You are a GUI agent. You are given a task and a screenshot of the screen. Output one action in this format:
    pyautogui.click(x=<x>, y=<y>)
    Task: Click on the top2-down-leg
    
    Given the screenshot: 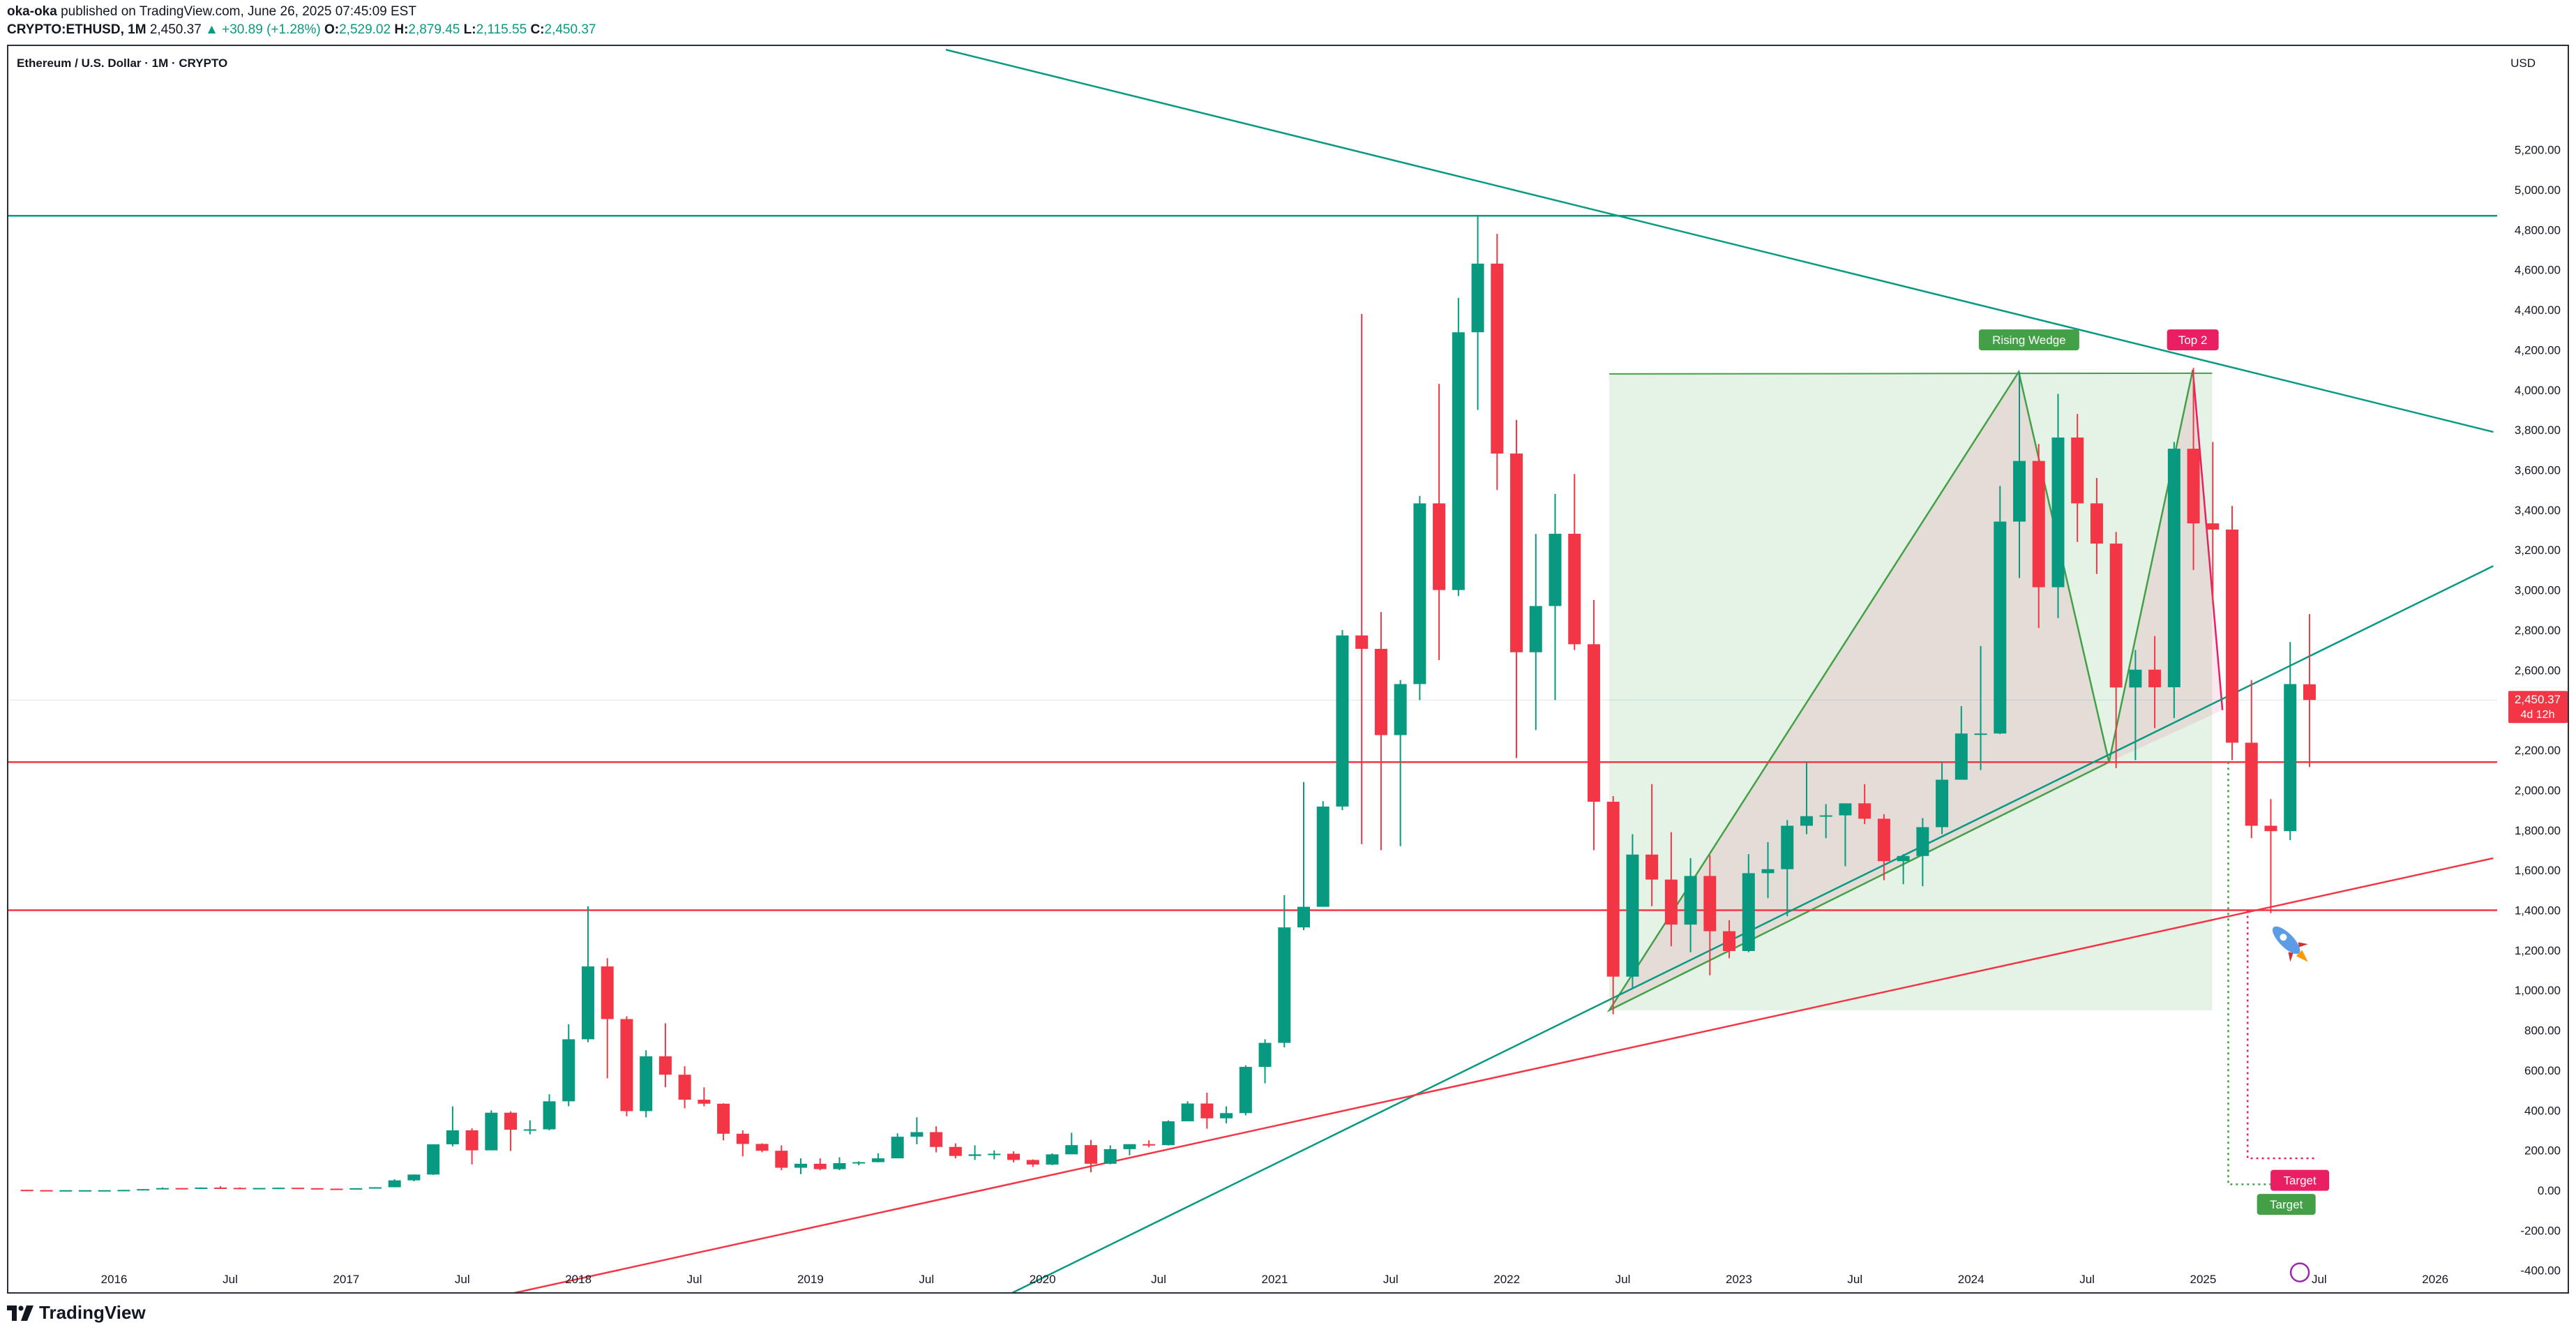 What is the action you would take?
    pyautogui.click(x=2208, y=540)
    